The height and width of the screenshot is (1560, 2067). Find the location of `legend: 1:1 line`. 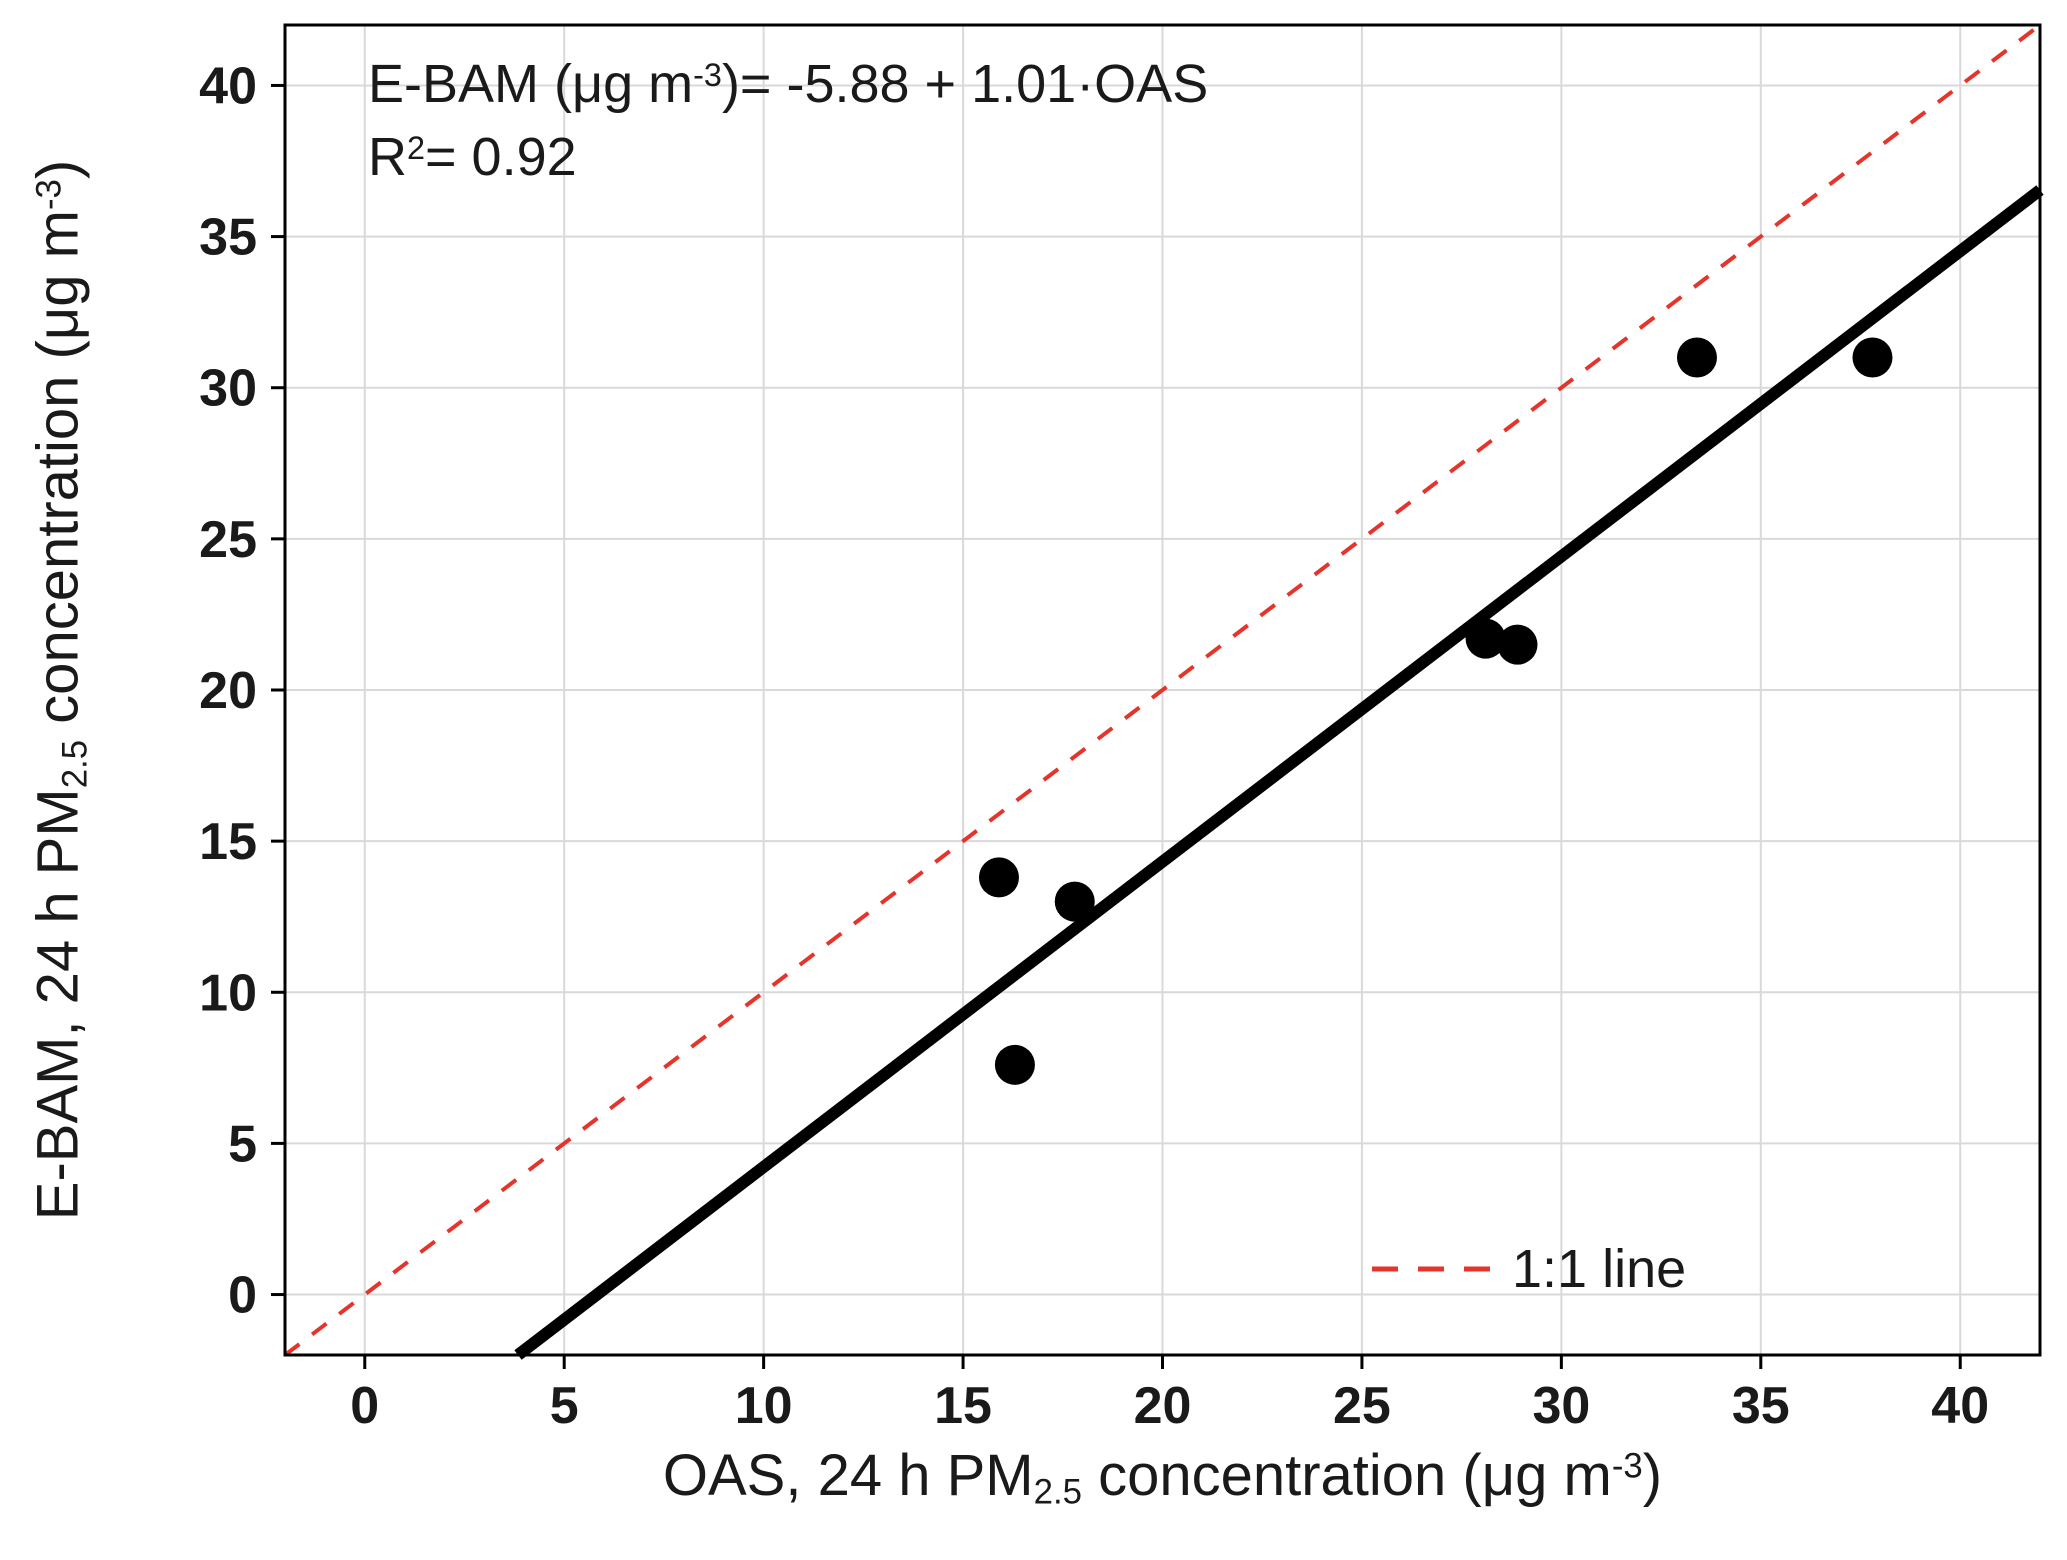

legend: 1:1 line is located at coordinates (1529, 1269).